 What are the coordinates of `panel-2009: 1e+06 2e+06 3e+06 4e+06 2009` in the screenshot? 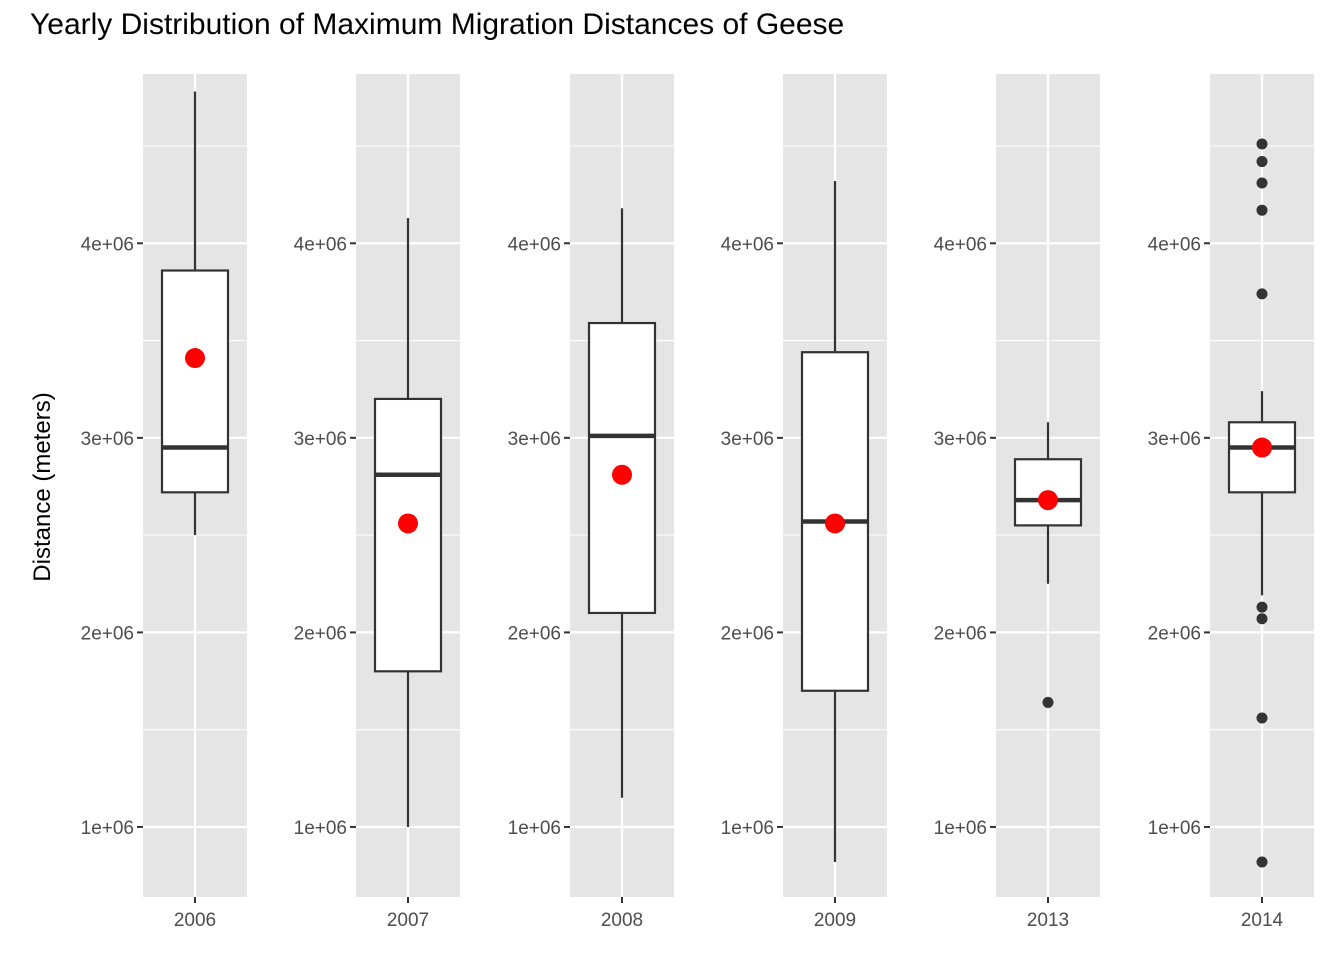 It's located at (804, 502).